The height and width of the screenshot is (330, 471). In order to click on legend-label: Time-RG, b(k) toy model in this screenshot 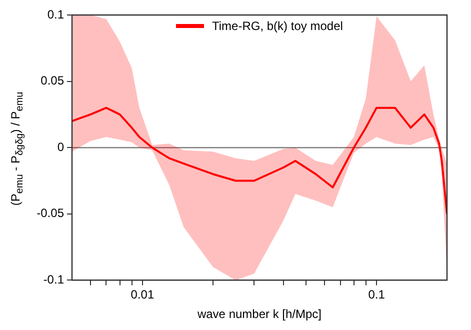, I will do `click(277, 26)`.